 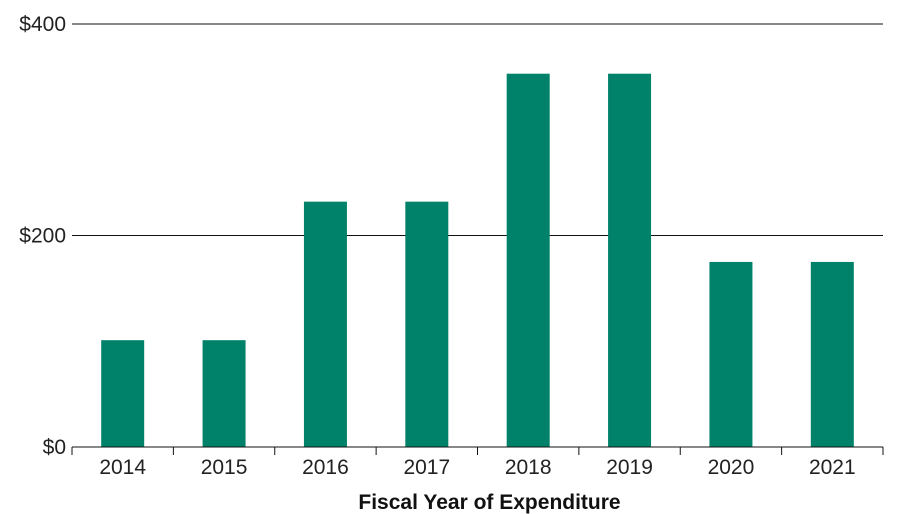 What do you see at coordinates (731, 467) in the screenshot?
I see `x-tick-label: 2020` at bounding box center [731, 467].